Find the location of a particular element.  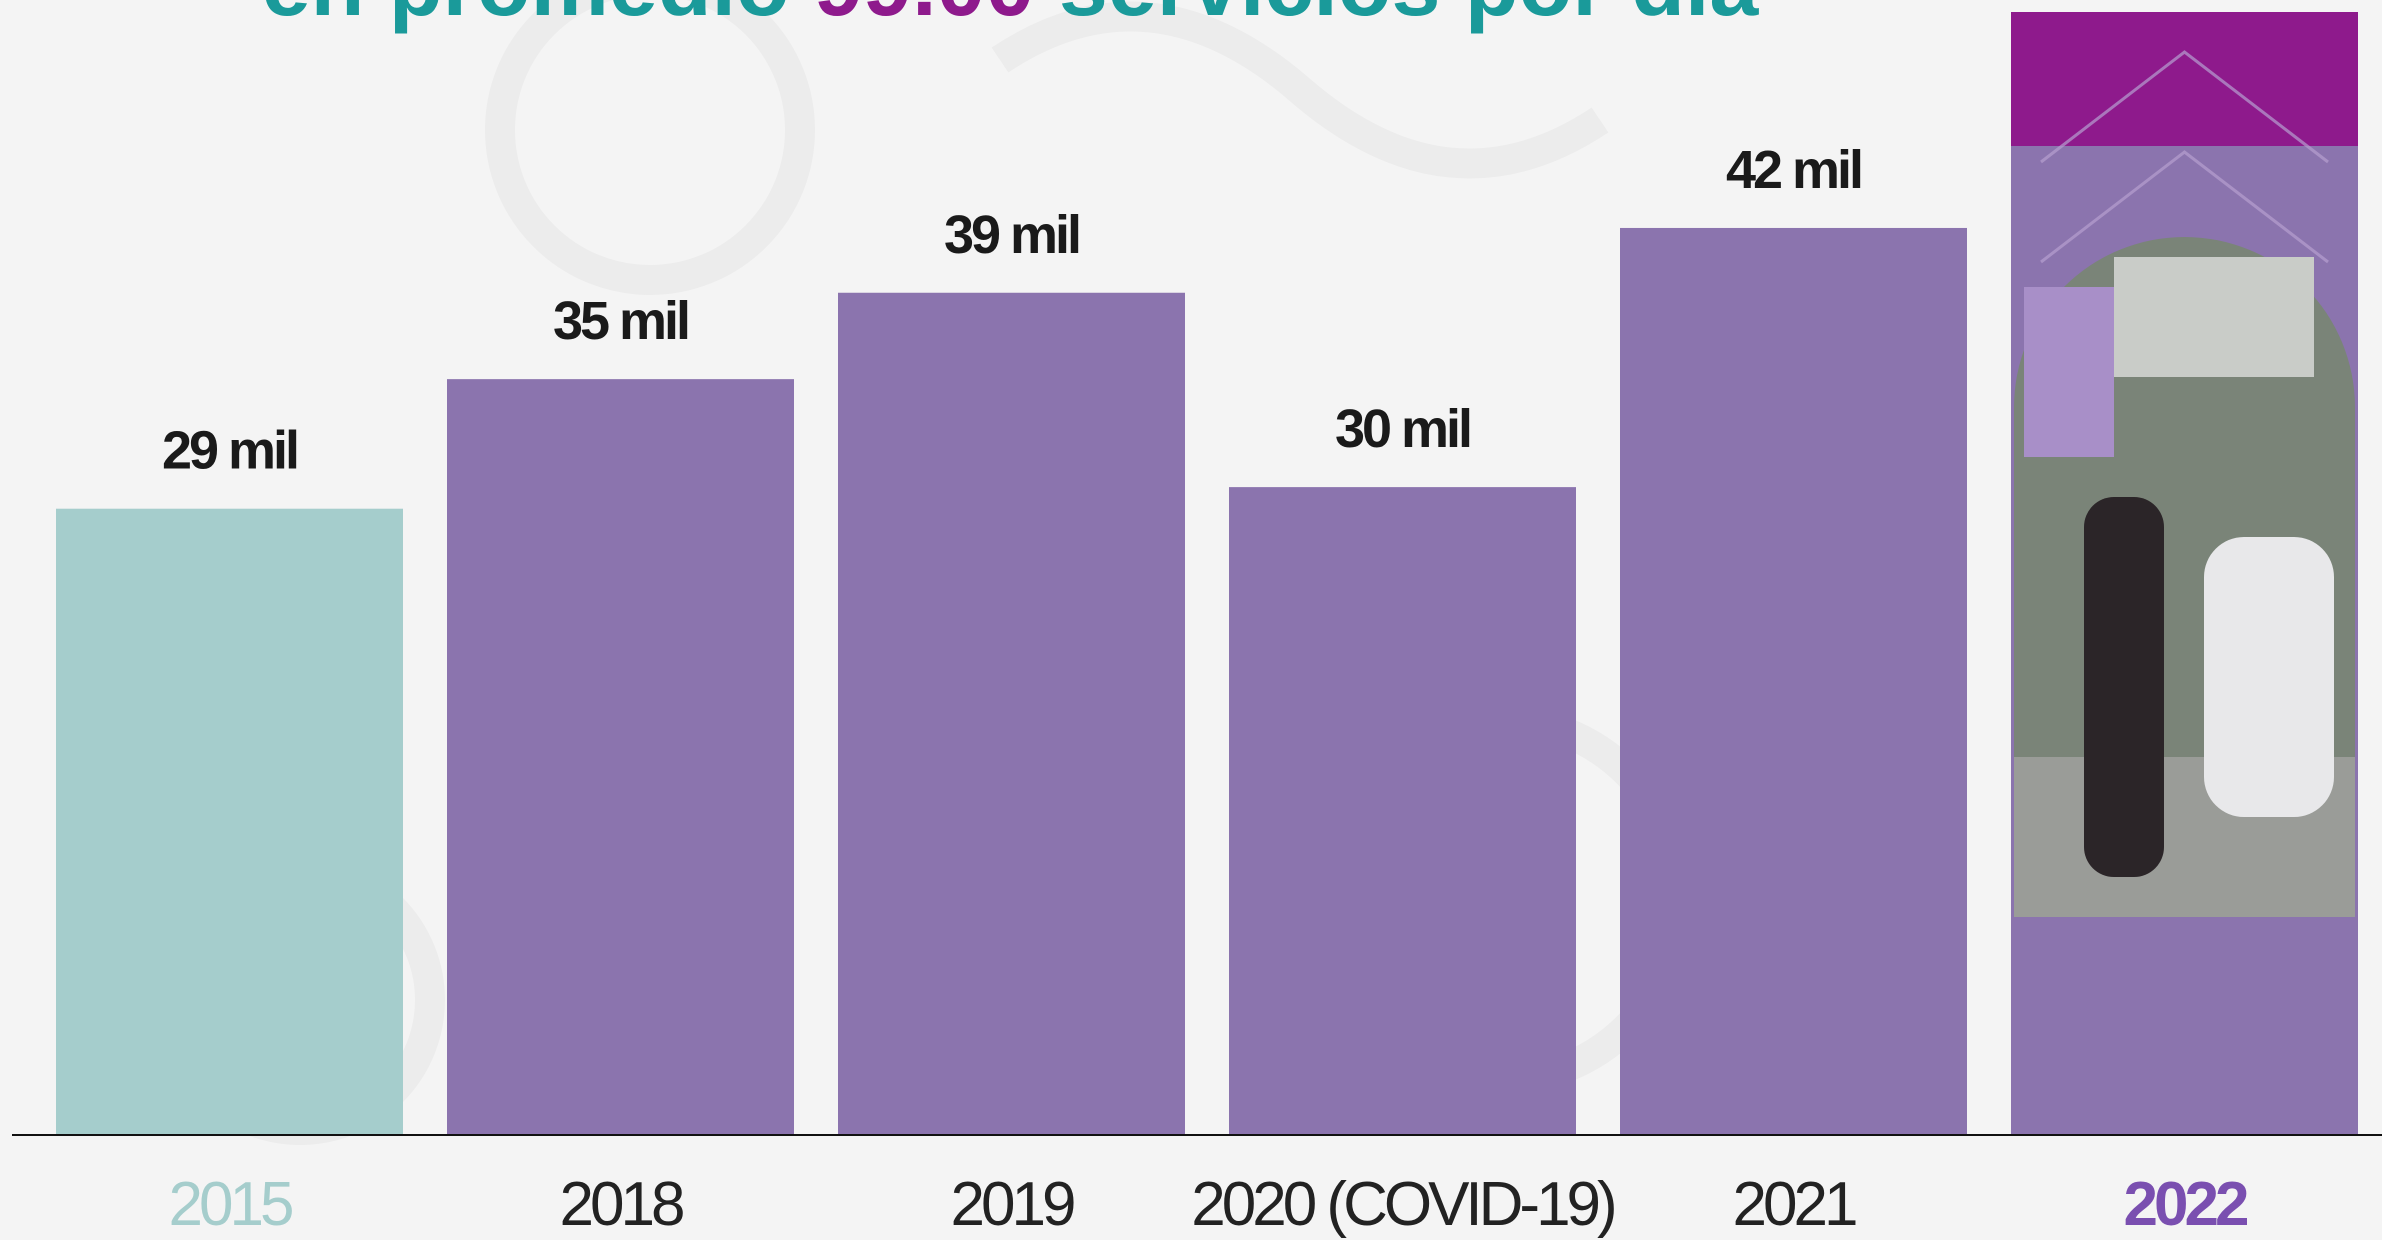

photo-sign is located at coordinates (2069, 372).